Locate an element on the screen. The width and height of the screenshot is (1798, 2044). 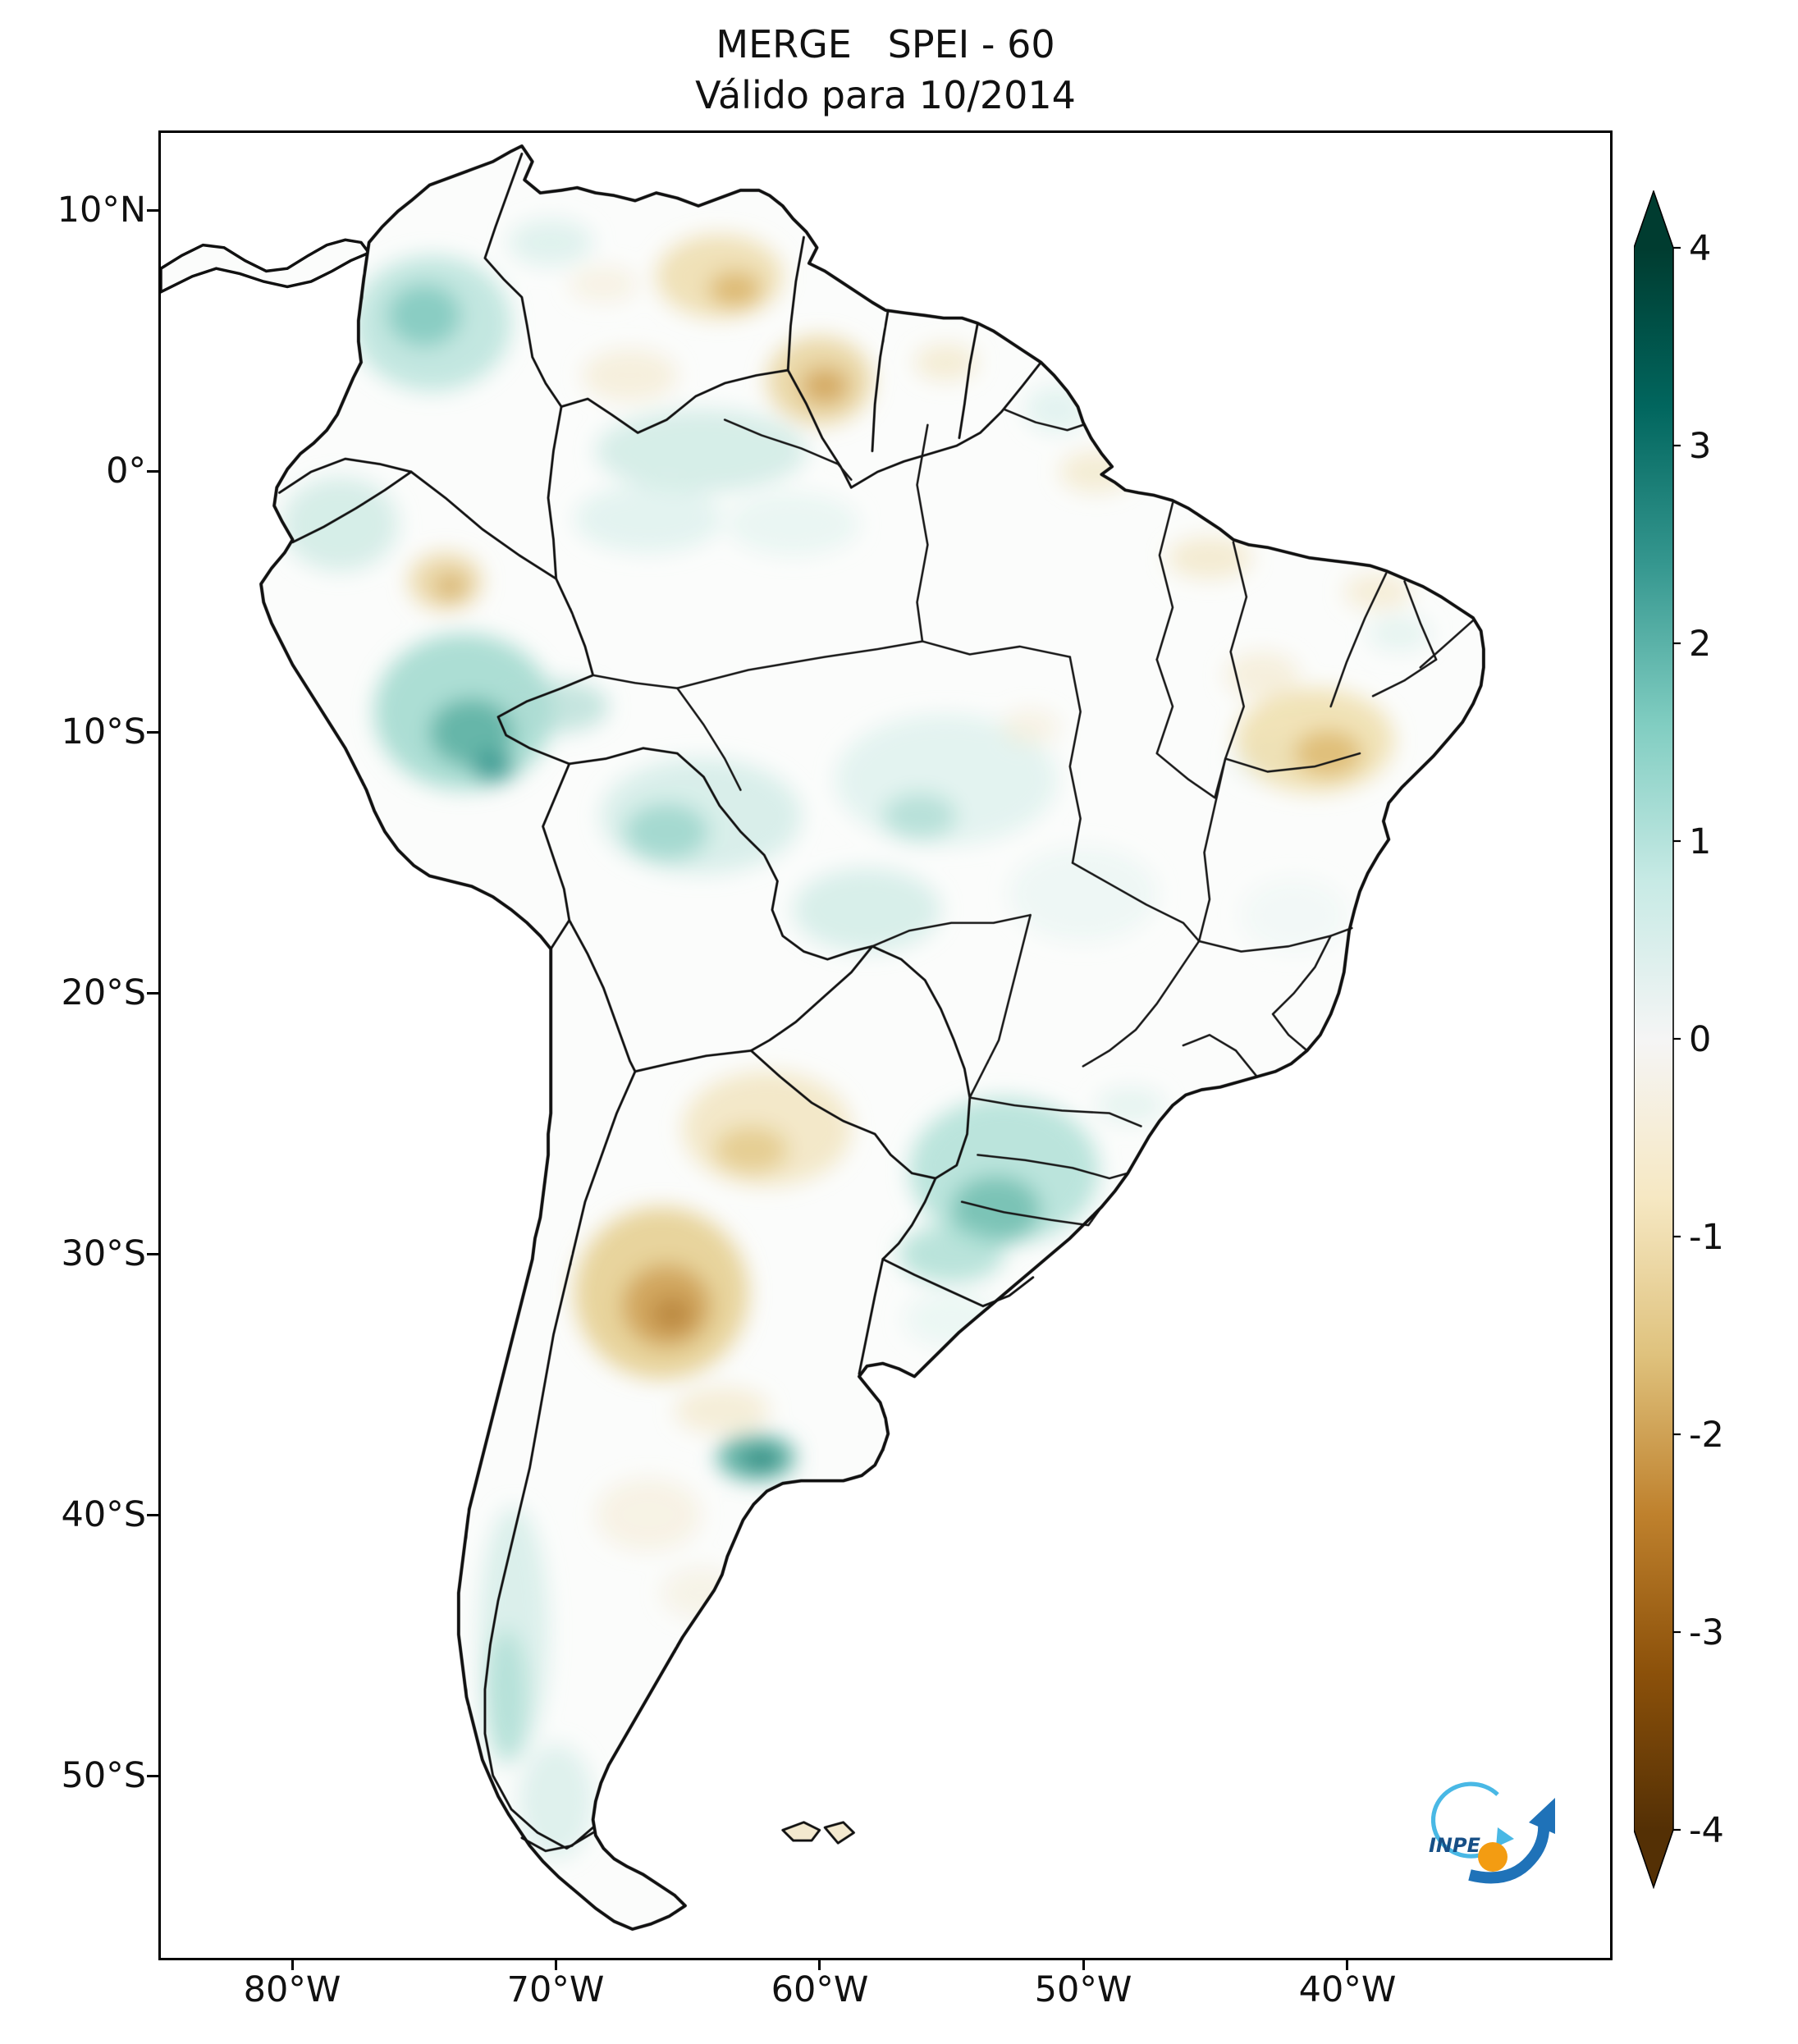
x-tick-label-50w: 50°W is located at coordinates (1083, 1990).